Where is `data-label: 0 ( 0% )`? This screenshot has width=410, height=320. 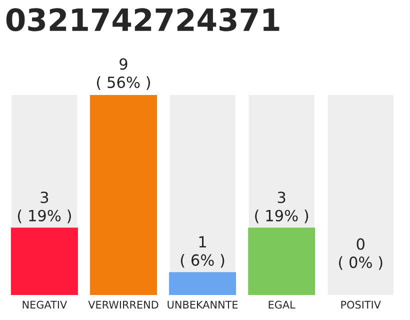
data-label: 0 ( 0% ) is located at coordinates (360, 254).